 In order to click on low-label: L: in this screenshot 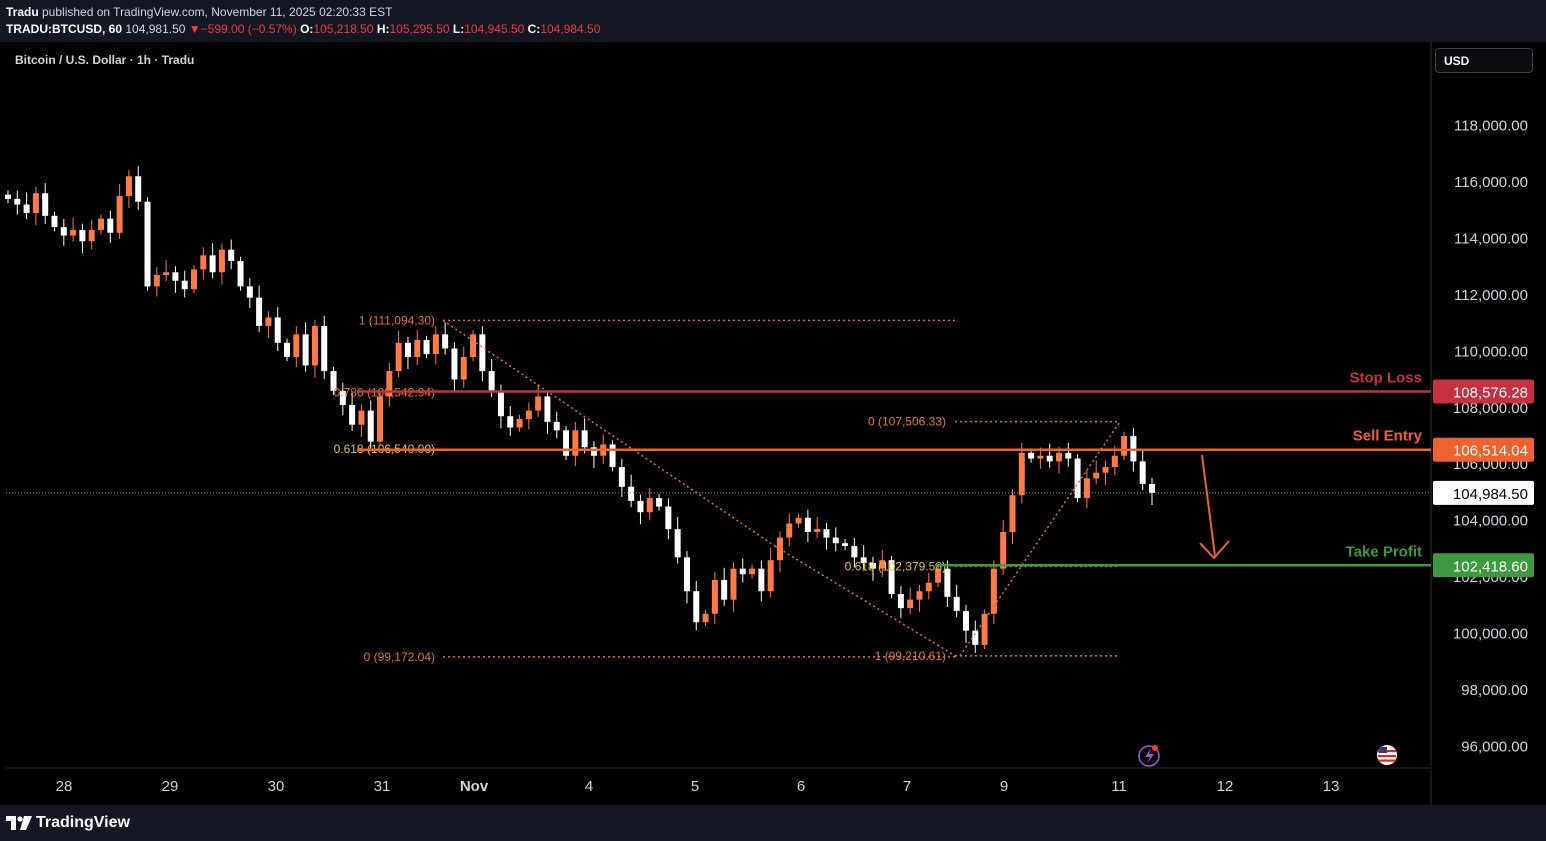, I will do `click(458, 29)`.